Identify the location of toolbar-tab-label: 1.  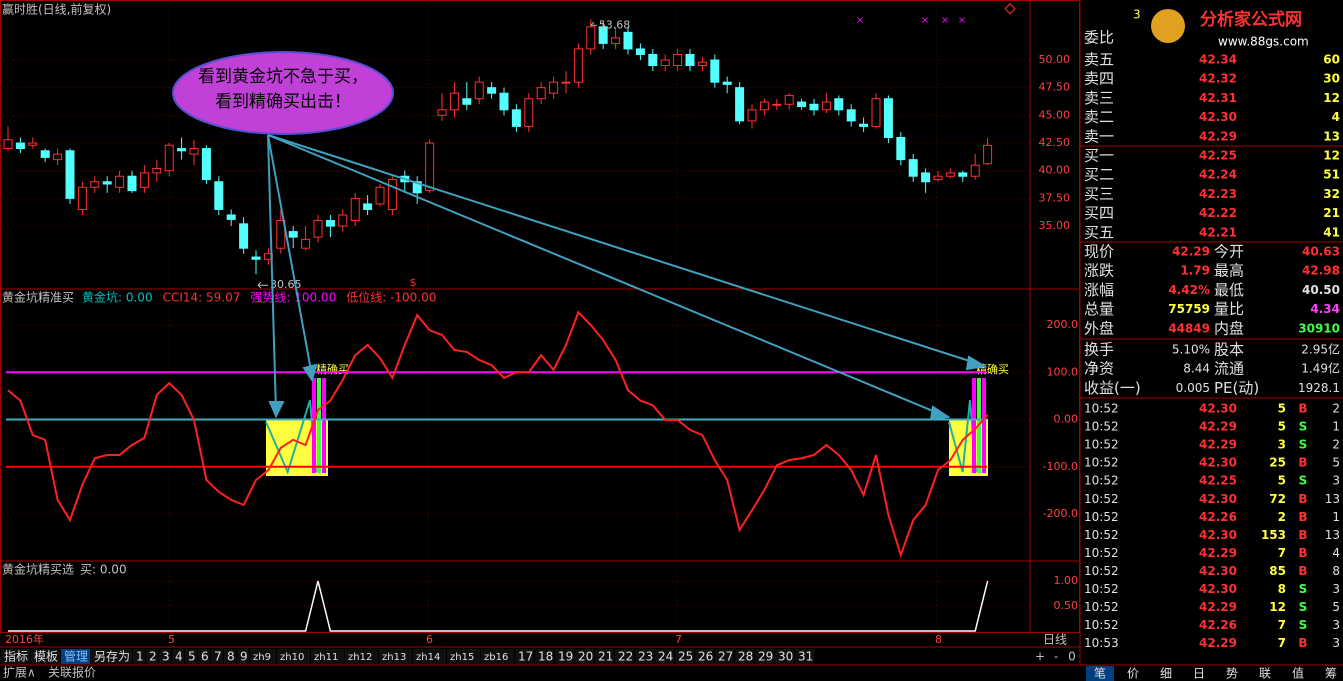
(140, 657).